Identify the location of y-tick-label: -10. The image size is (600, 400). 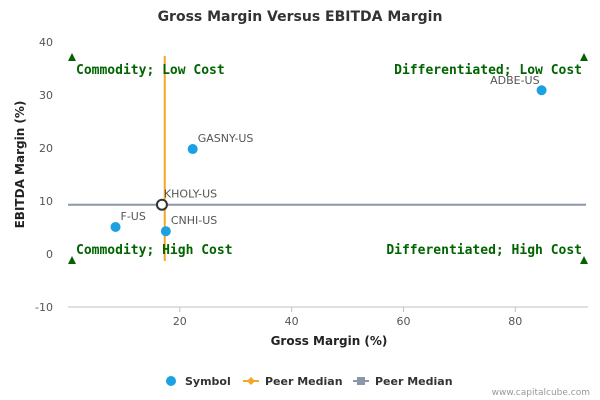
(44, 307).